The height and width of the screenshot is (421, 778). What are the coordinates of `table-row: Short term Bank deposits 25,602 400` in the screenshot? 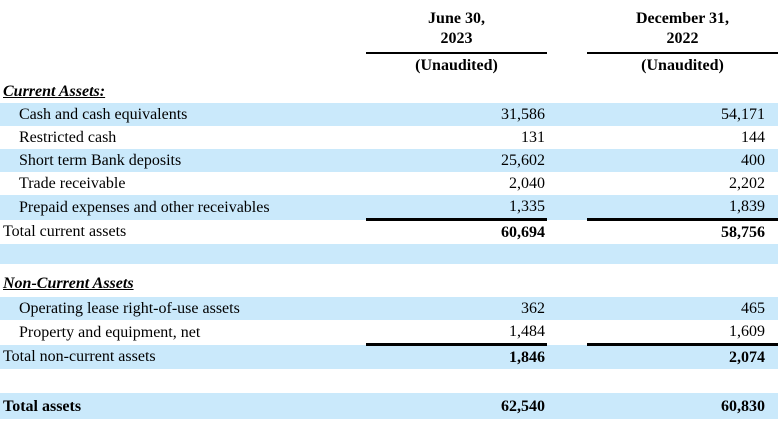 It's located at (389, 160).